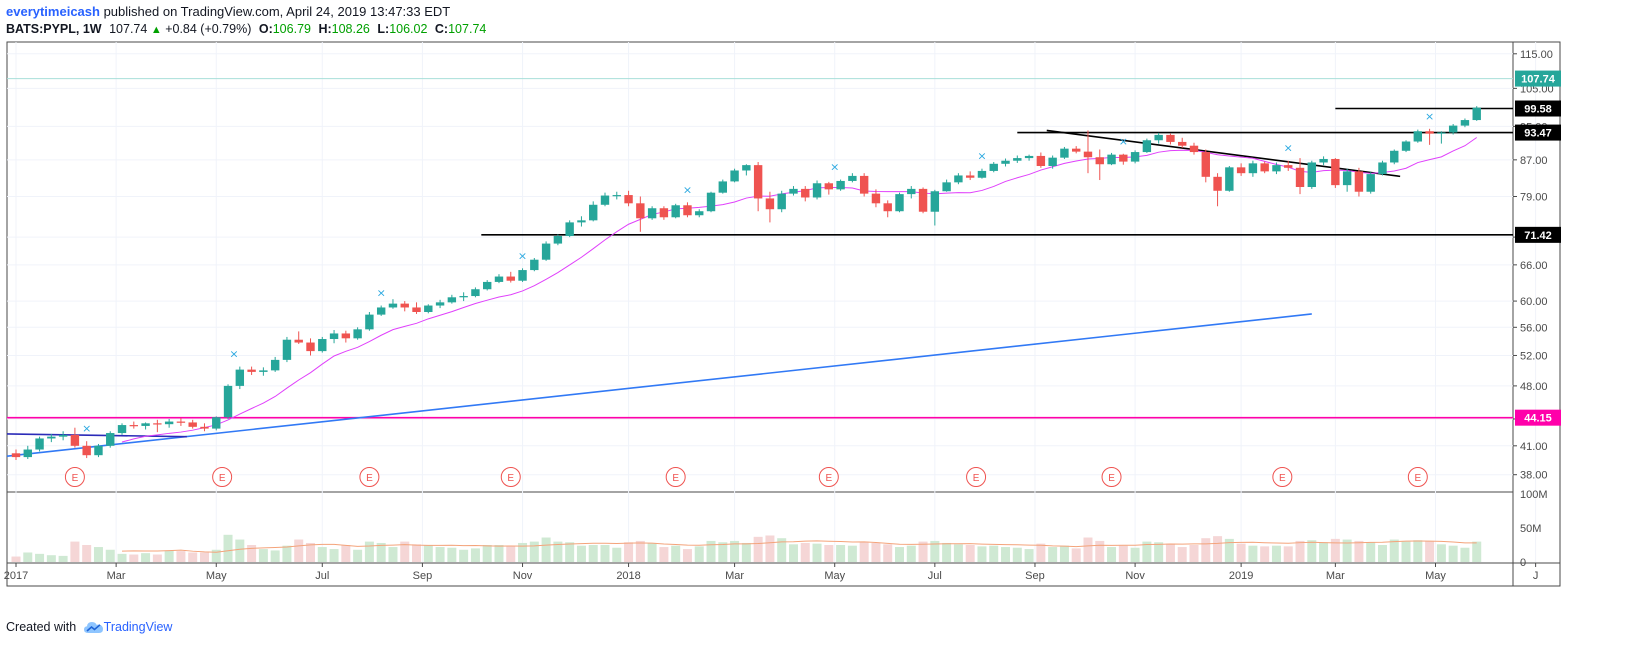 The image size is (1627, 645). I want to click on author-link: everytimeicash, so click(53, 11).